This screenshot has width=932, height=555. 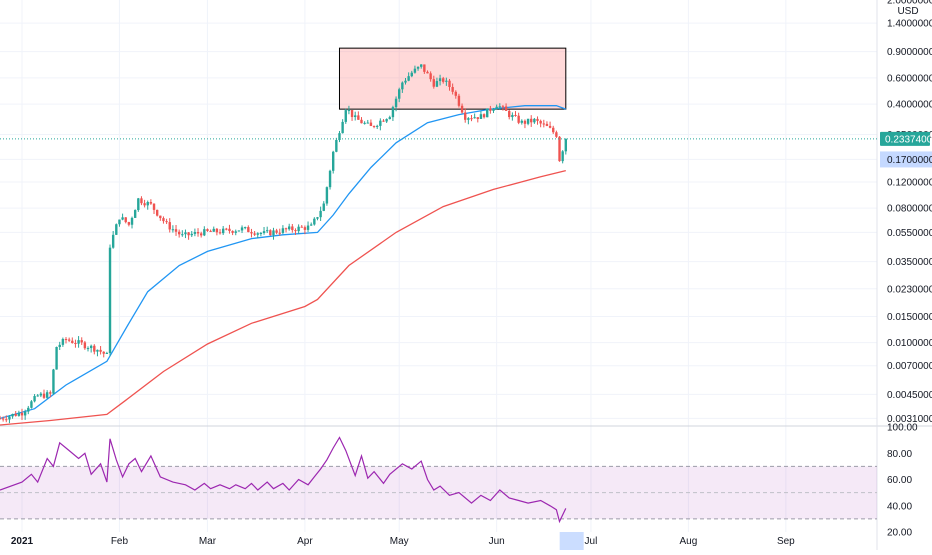 I want to click on rsi-pane, so click(x=438, y=480).